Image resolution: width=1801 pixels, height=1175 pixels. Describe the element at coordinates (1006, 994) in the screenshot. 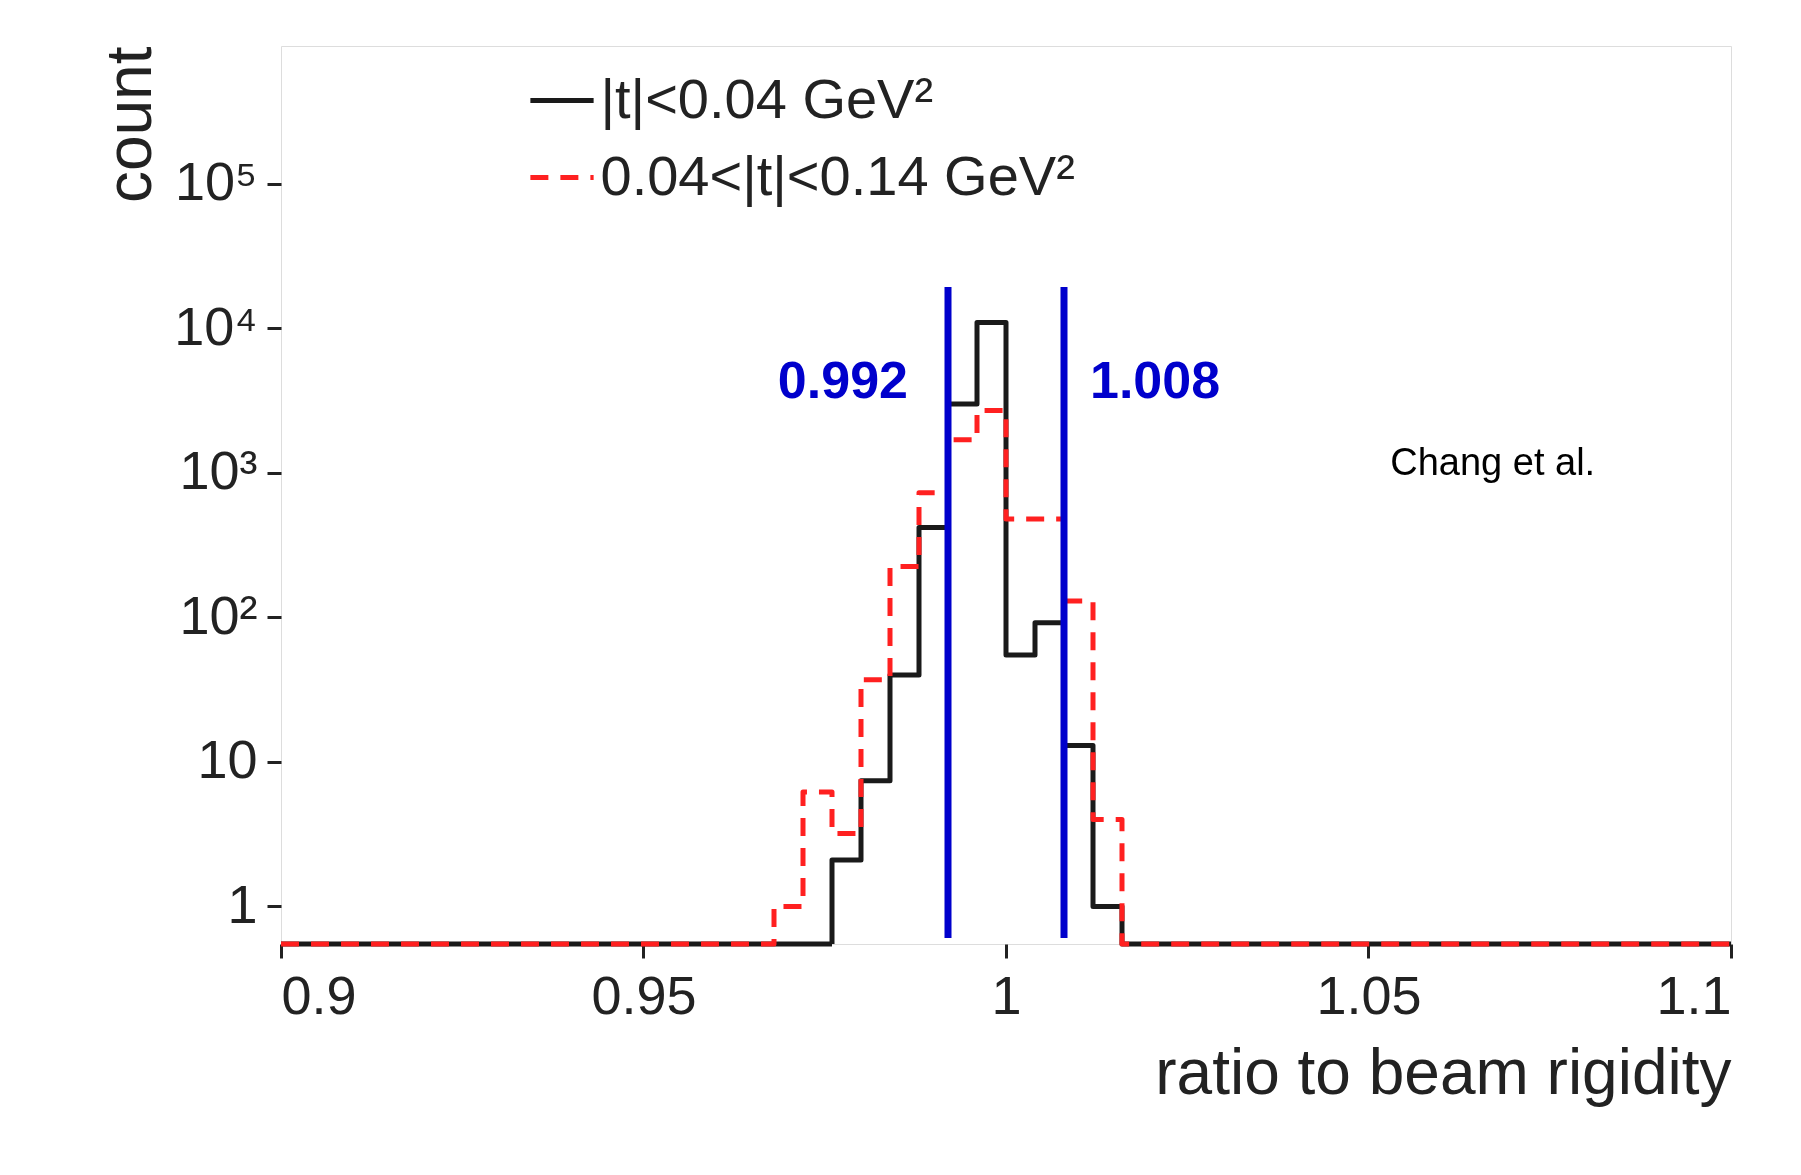

I see `x-tick-label: 1` at that location.